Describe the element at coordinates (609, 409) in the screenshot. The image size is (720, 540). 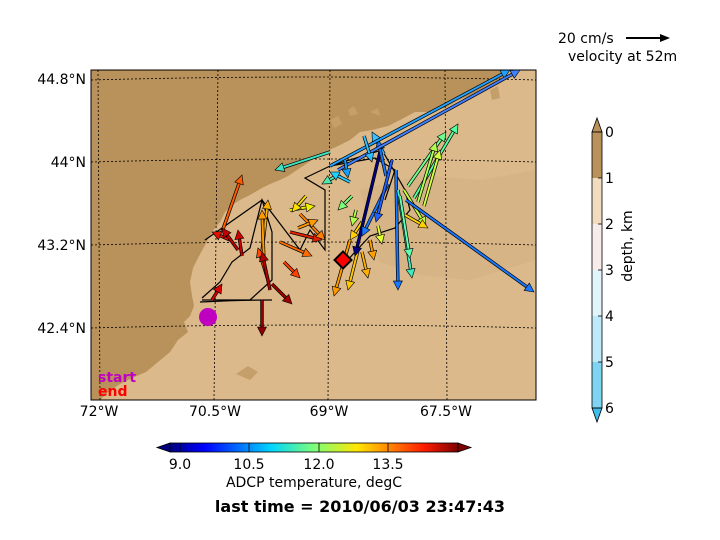
I see `depth-tick: 6` at that location.